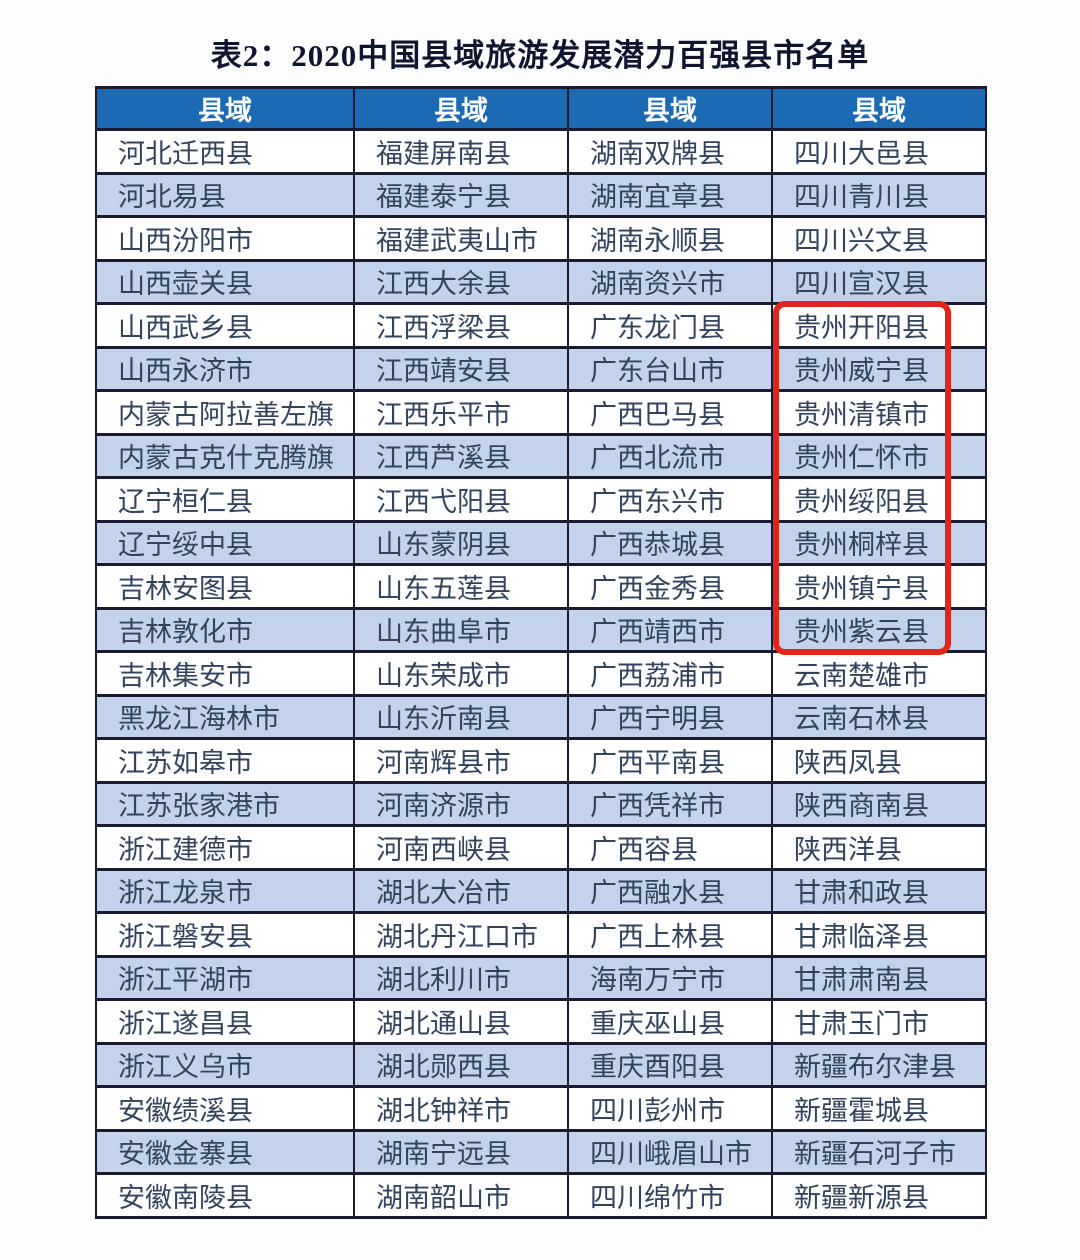 This screenshot has height=1260, width=1080. What do you see at coordinates (879, 1064) in the screenshot?
I see `county-cell: 新疆布尔津县` at bounding box center [879, 1064].